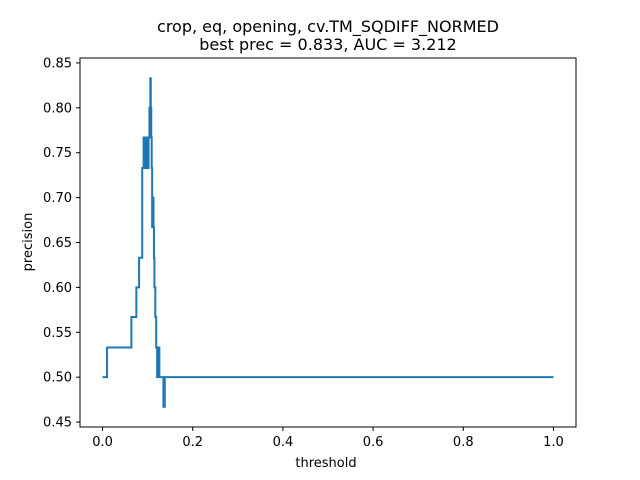 The image size is (640, 480). What do you see at coordinates (57, 153) in the screenshot?
I see `y-tick-label: 0.75` at bounding box center [57, 153].